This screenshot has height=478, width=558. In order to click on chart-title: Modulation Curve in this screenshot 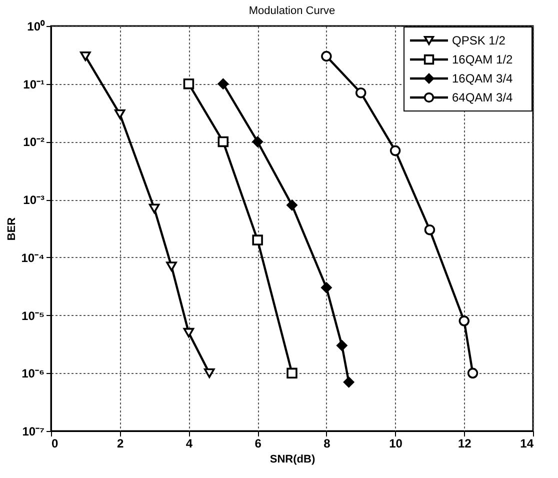, I will do `click(292, 11)`.